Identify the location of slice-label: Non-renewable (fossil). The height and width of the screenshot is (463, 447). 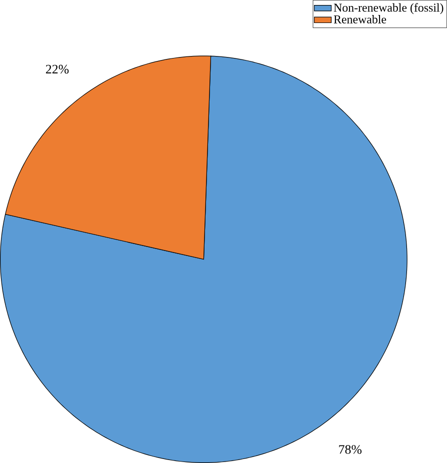
(389, 8).